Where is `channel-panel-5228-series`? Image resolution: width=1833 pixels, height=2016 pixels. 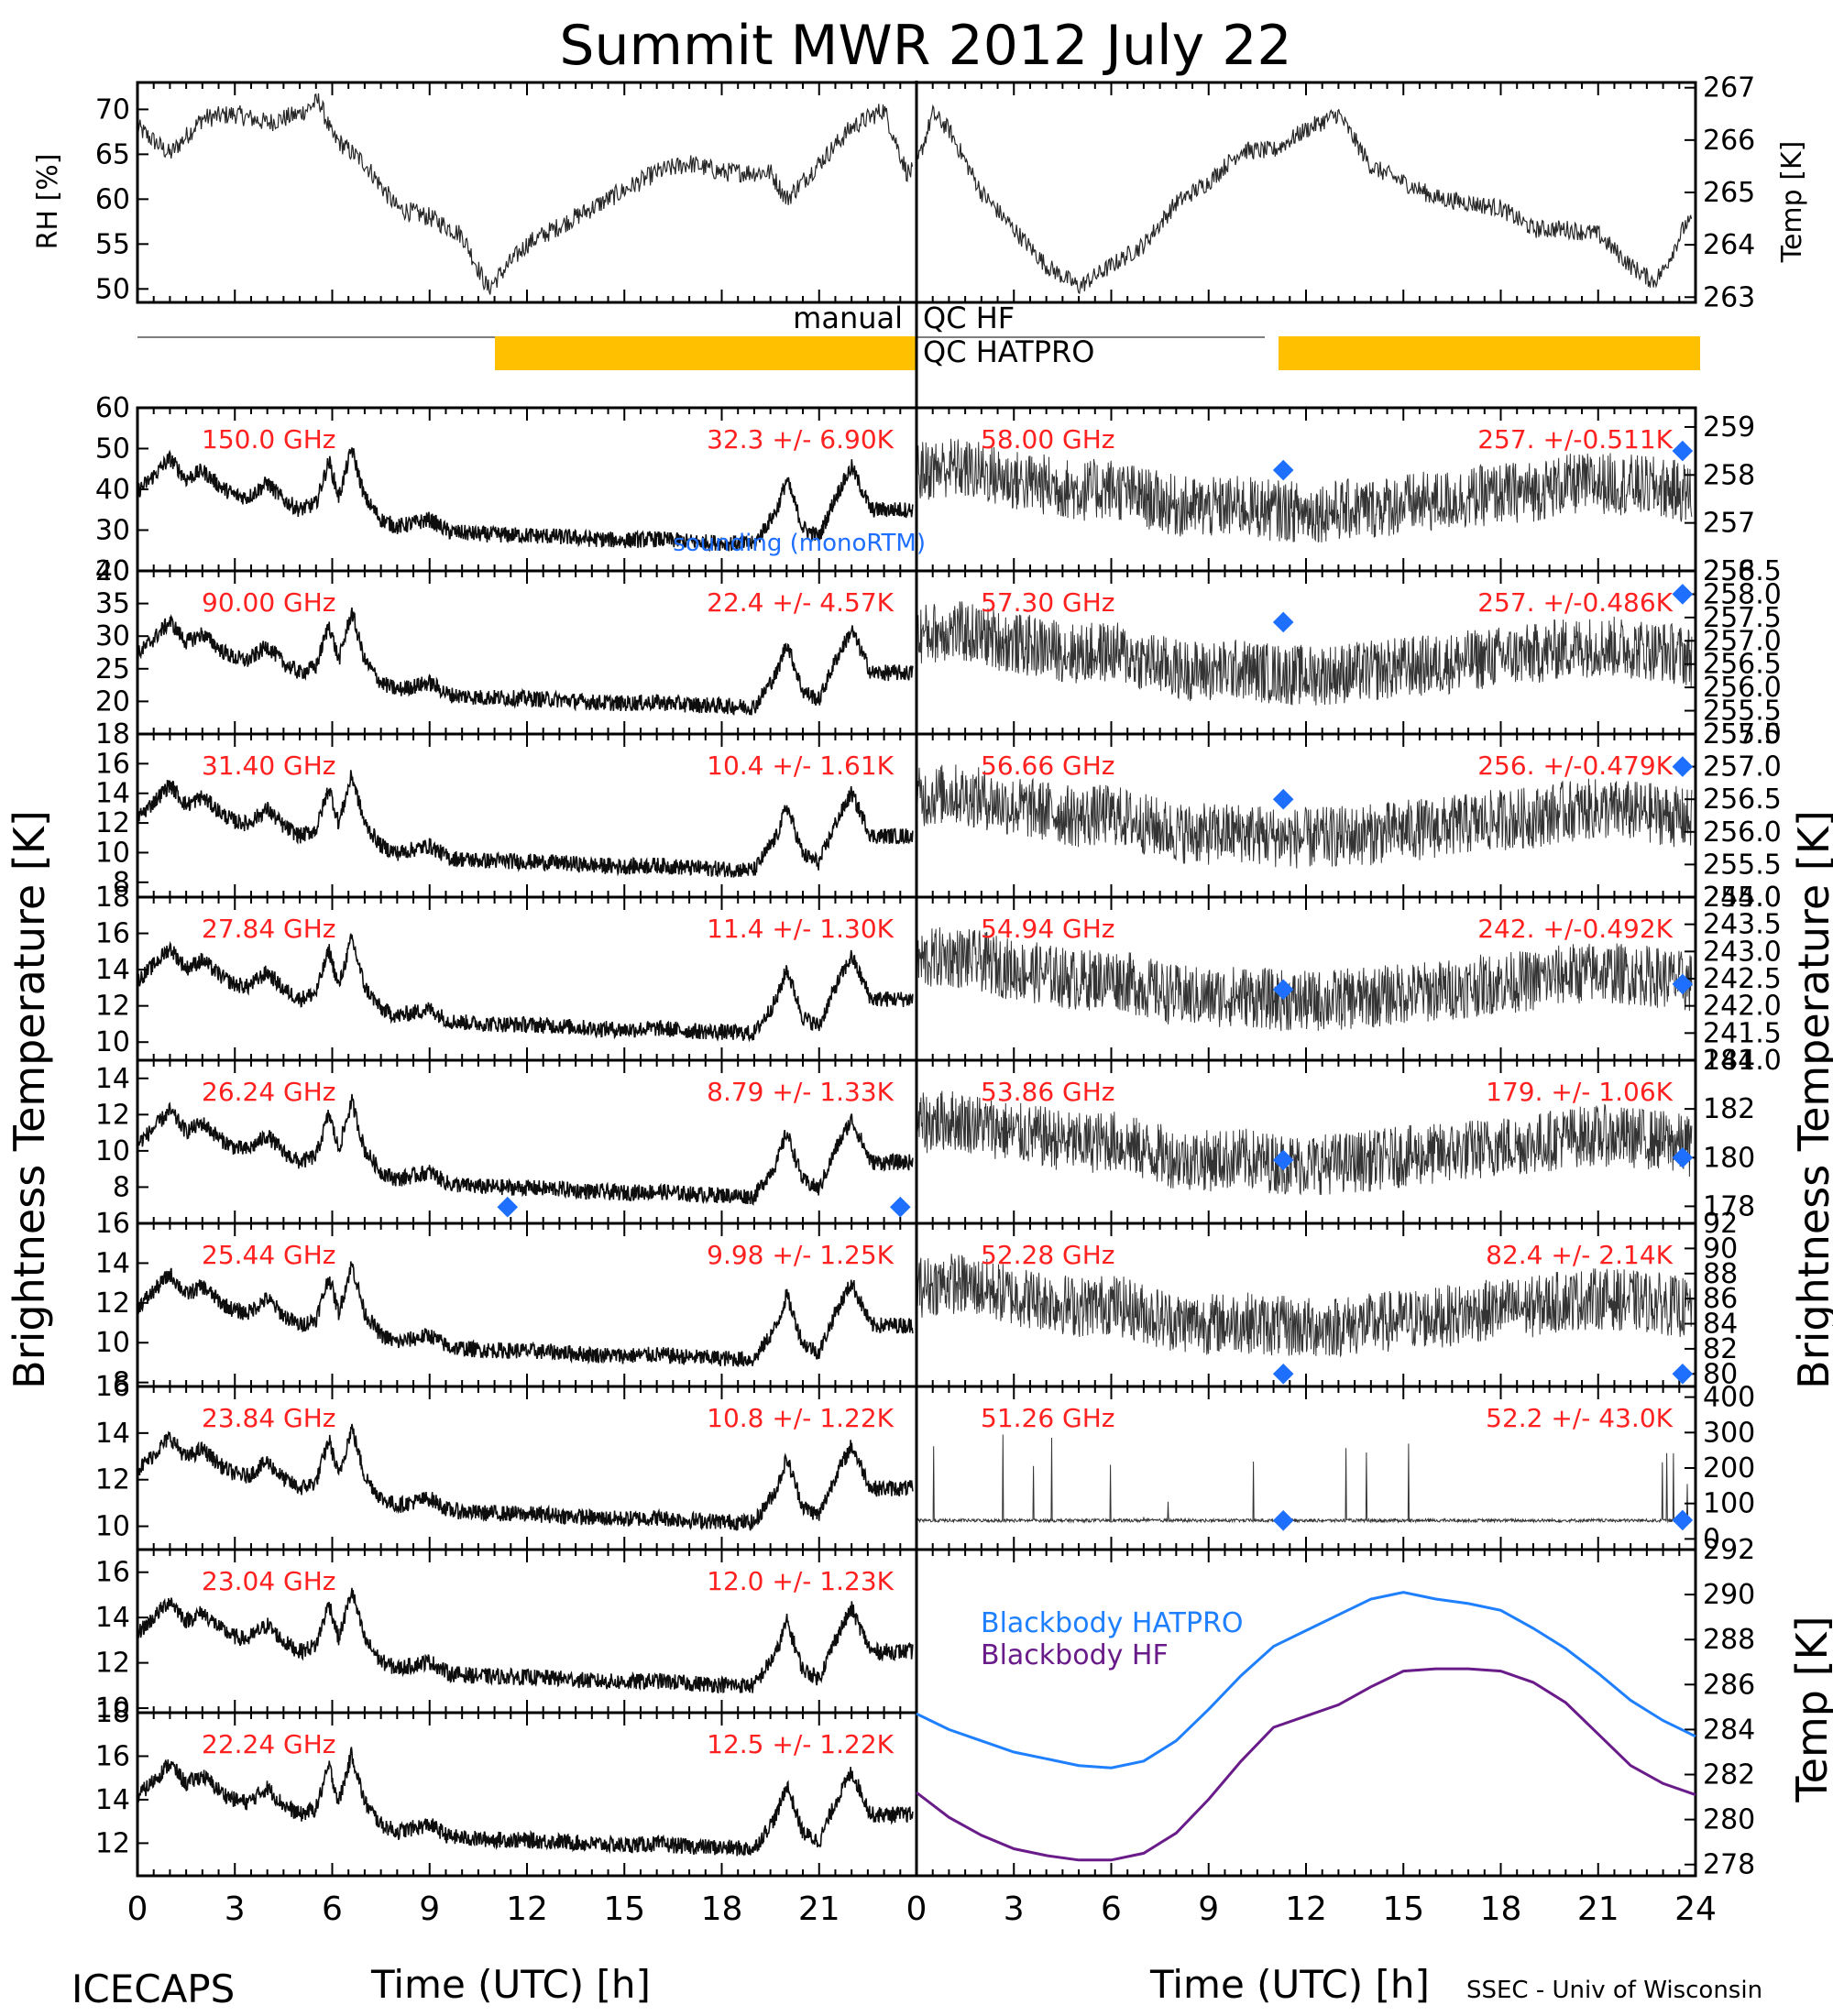 channel-panel-5228-series is located at coordinates (1304, 1306).